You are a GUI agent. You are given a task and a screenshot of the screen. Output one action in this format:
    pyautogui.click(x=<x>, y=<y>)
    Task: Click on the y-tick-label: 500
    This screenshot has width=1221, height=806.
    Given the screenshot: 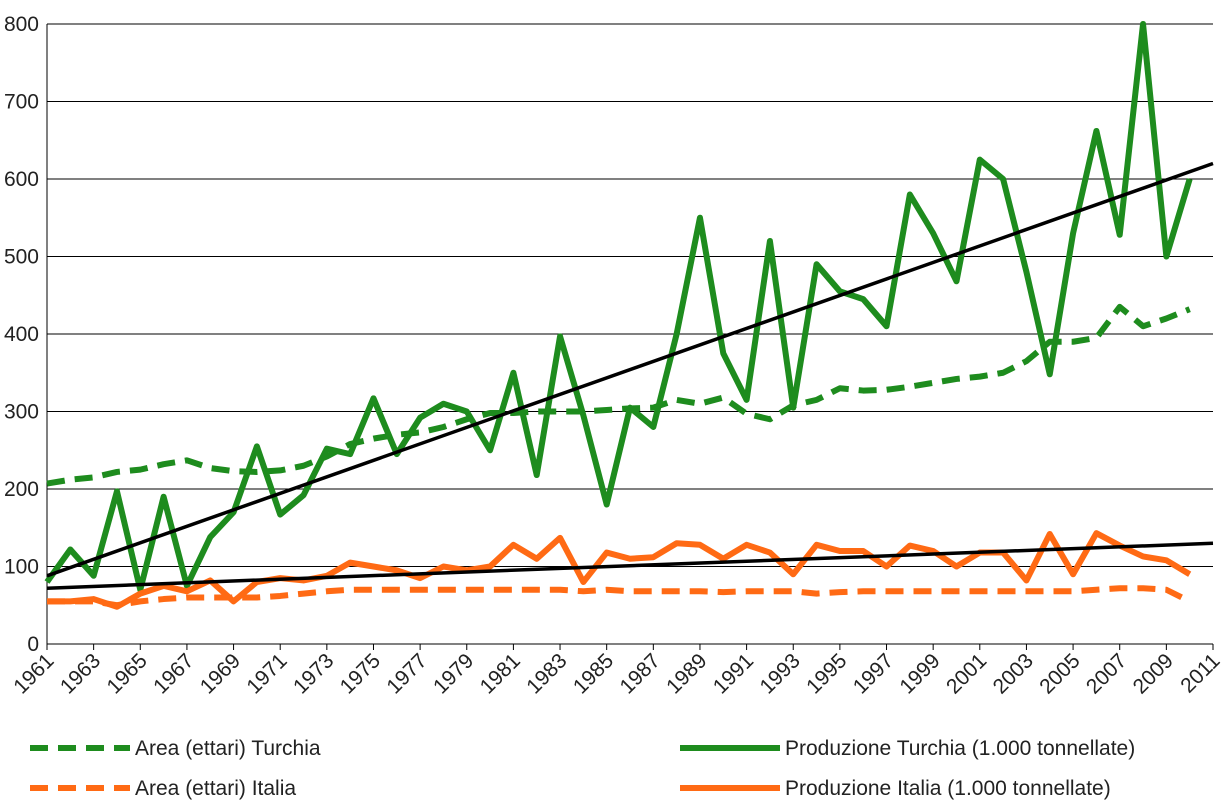 What is the action you would take?
    pyautogui.click(x=21, y=257)
    